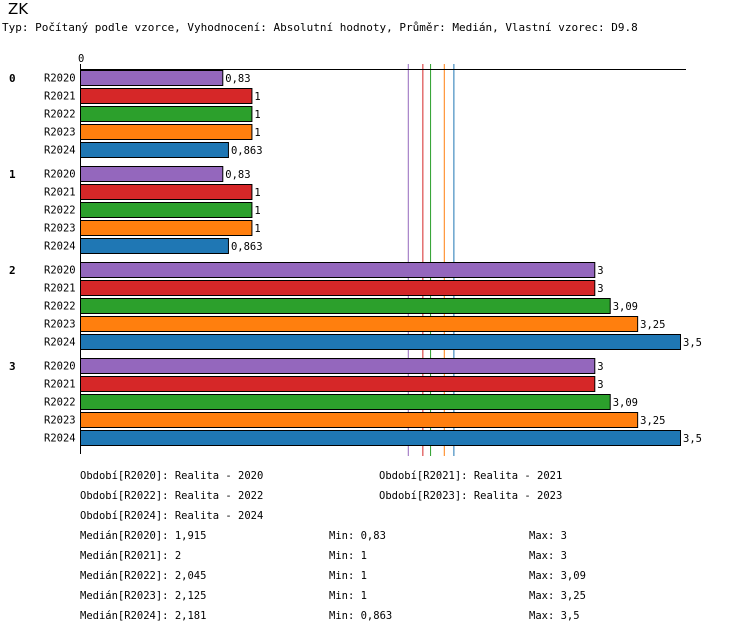 The width and height of the screenshot is (750, 634). I want to click on group-label-0: 0, so click(12, 78).